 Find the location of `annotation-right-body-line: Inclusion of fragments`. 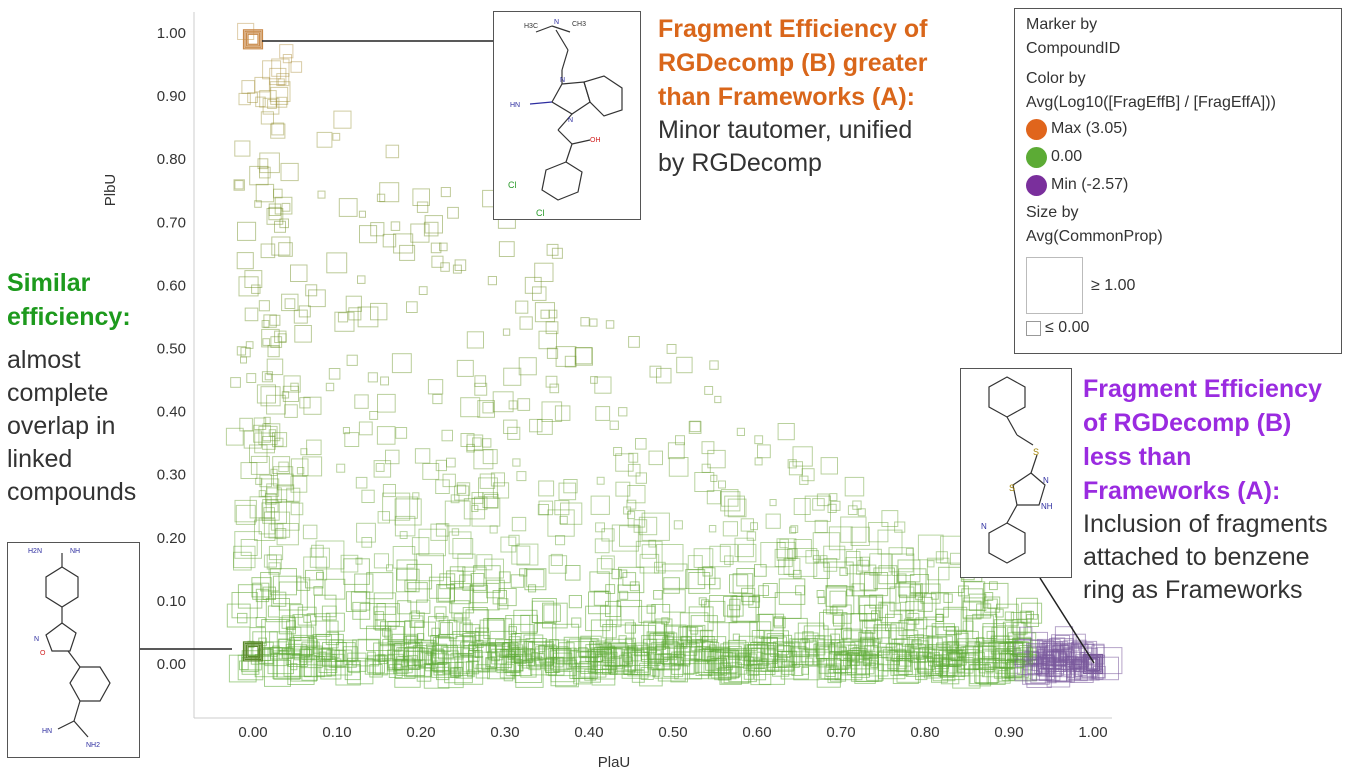

annotation-right-body-line: Inclusion of fragments is located at coordinates (1205, 524).